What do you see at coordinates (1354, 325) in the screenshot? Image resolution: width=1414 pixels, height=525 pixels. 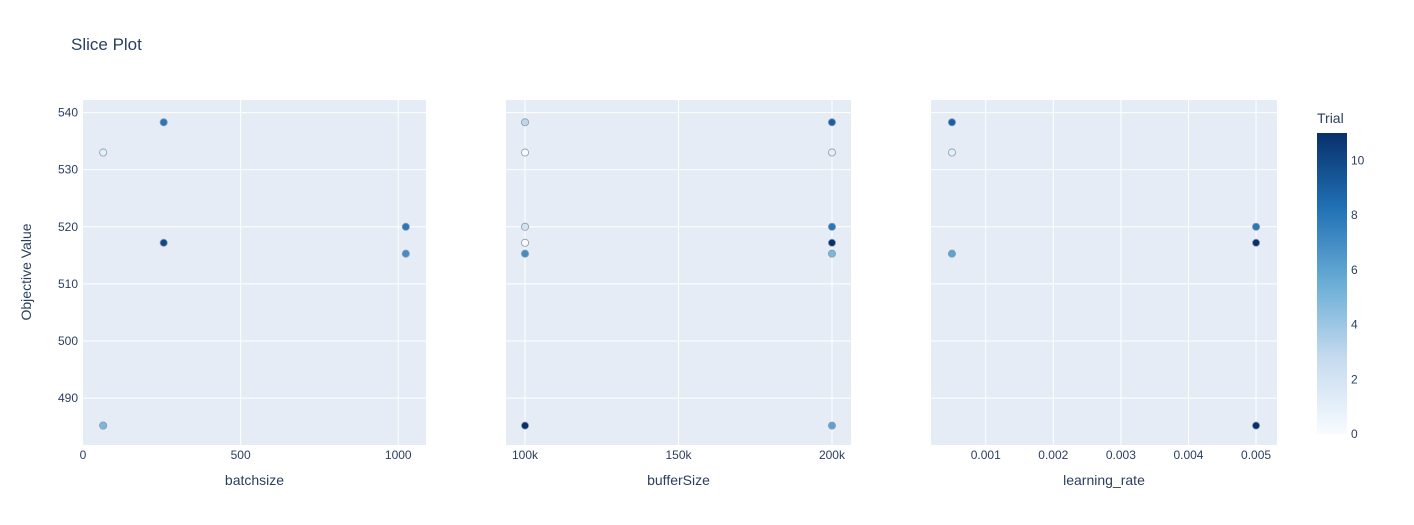 I see `colorbar-tick-label: 4` at bounding box center [1354, 325].